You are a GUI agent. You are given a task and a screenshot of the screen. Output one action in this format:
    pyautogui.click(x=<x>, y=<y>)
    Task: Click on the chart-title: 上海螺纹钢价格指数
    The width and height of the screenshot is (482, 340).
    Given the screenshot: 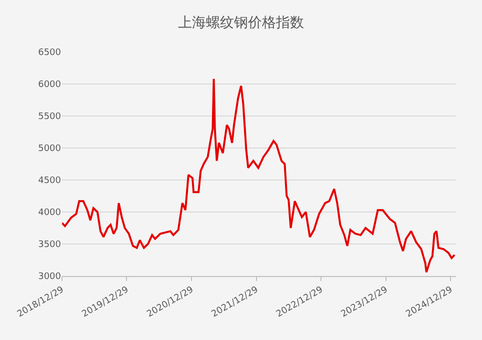 What is the action you would take?
    pyautogui.click(x=241, y=22)
    